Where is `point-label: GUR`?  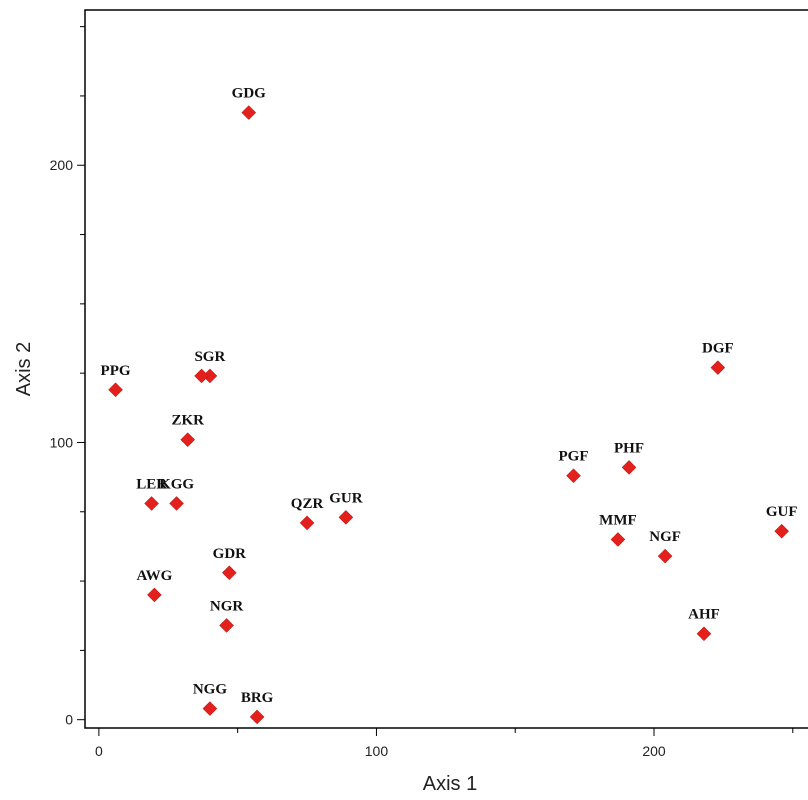
point-label: GUR is located at coordinates (346, 498).